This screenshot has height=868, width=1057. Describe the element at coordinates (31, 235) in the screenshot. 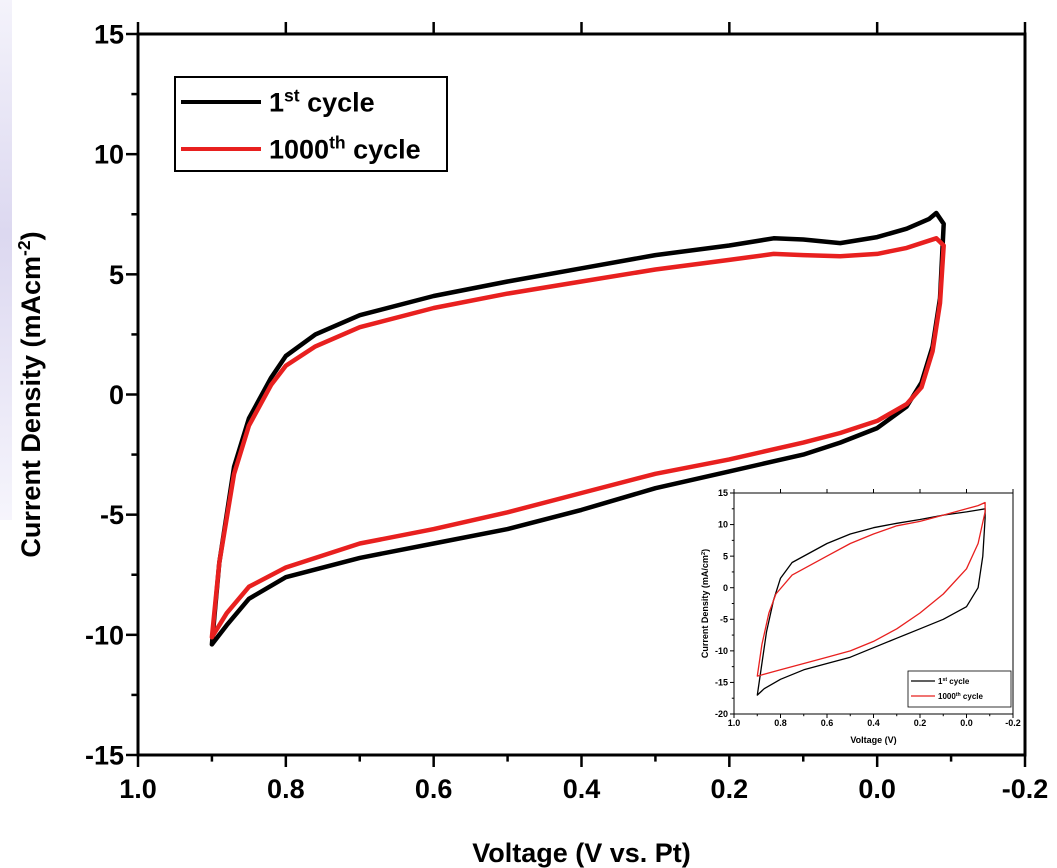

I see `main-y-axis-title-tail: )` at that location.